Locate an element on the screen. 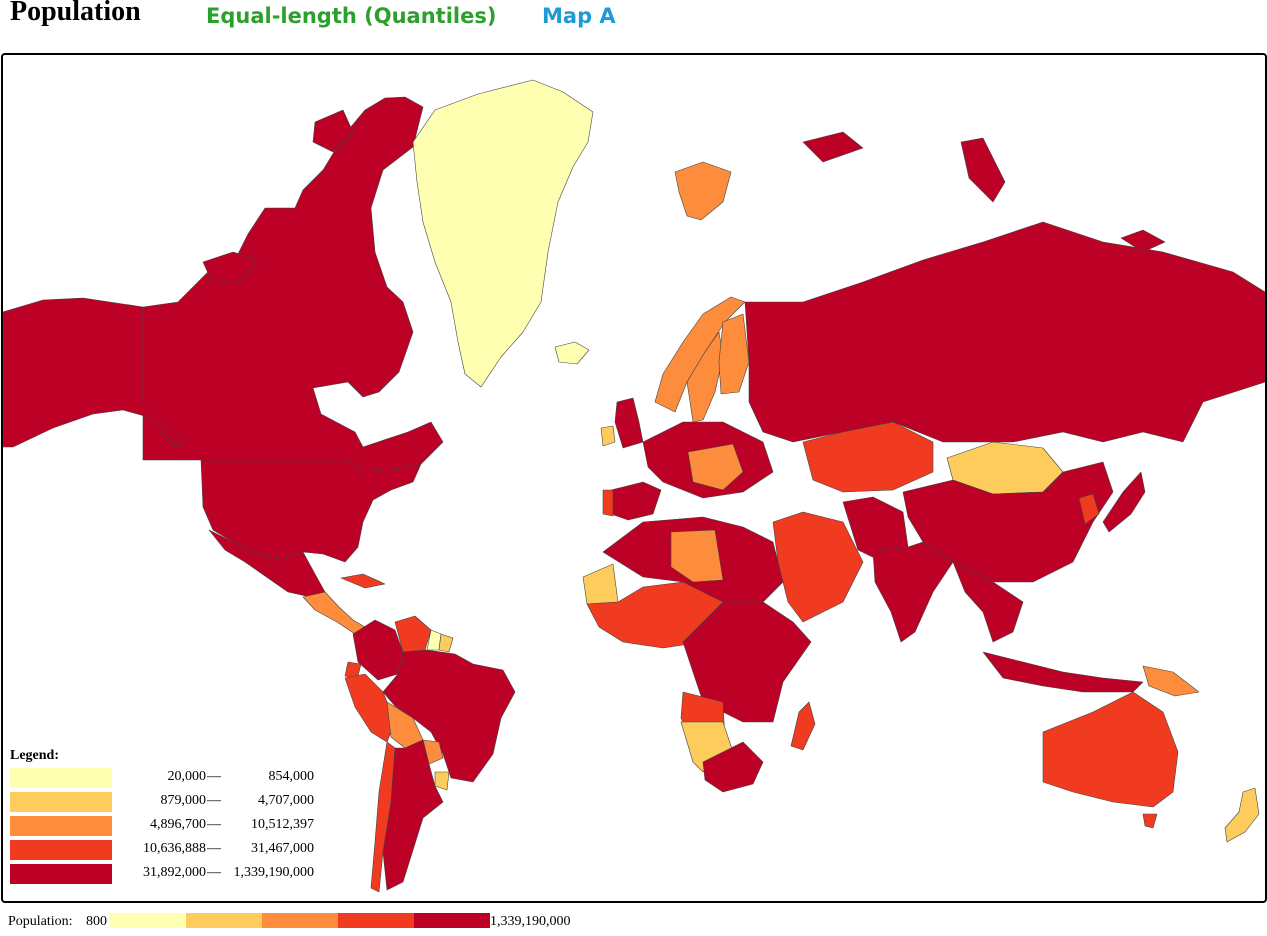 This screenshot has height=936, width=1267. region-ireland is located at coordinates (608, 436).